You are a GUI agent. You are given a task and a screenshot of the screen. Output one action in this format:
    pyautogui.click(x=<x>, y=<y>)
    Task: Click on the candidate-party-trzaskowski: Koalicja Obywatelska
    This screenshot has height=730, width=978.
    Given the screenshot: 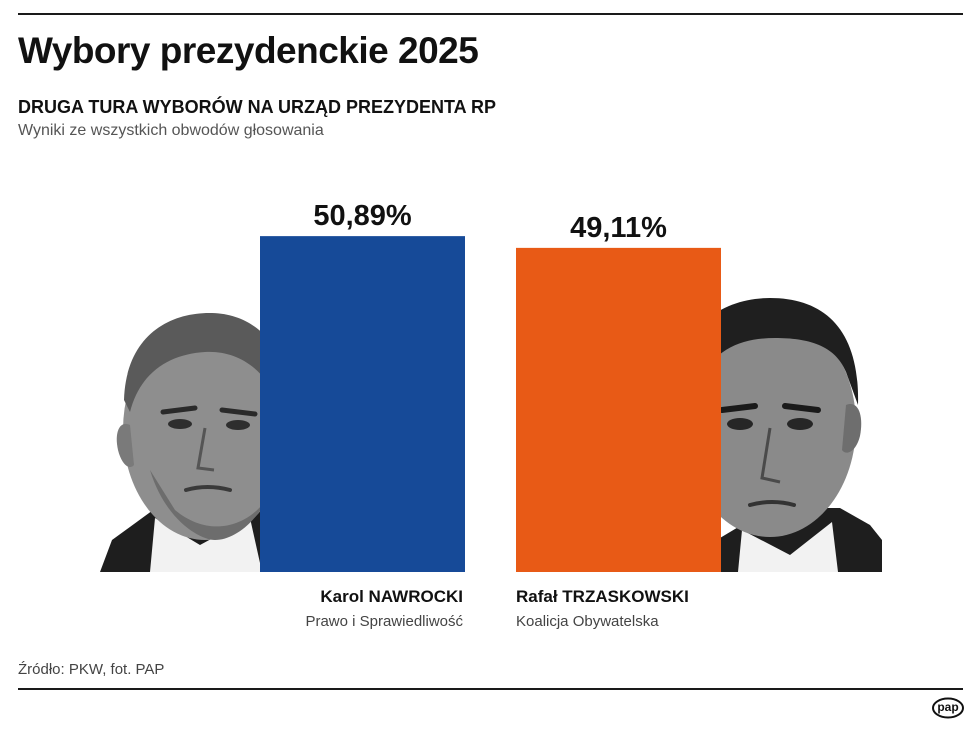 What is the action you would take?
    pyautogui.click(x=587, y=621)
    